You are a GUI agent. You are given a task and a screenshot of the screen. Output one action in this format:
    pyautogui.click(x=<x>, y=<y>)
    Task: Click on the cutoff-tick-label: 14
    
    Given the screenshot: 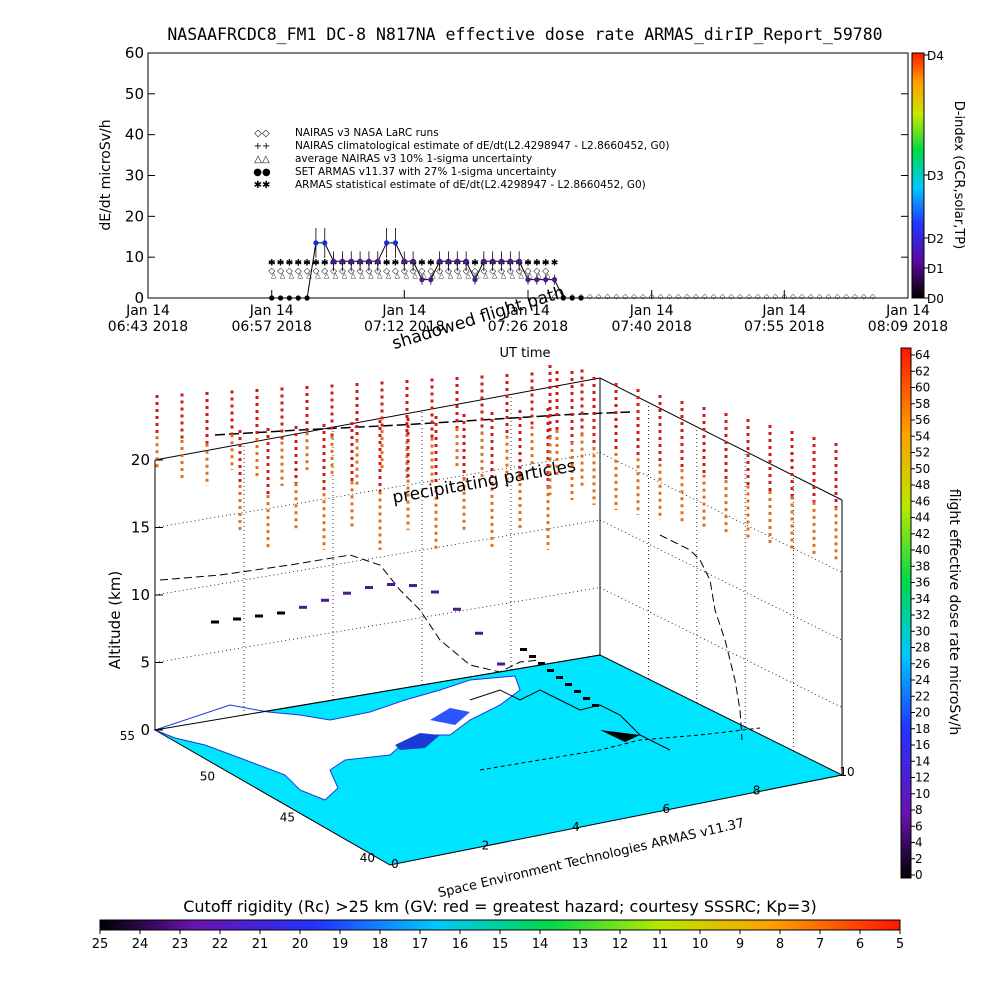 What is the action you would take?
    pyautogui.click(x=540, y=944)
    